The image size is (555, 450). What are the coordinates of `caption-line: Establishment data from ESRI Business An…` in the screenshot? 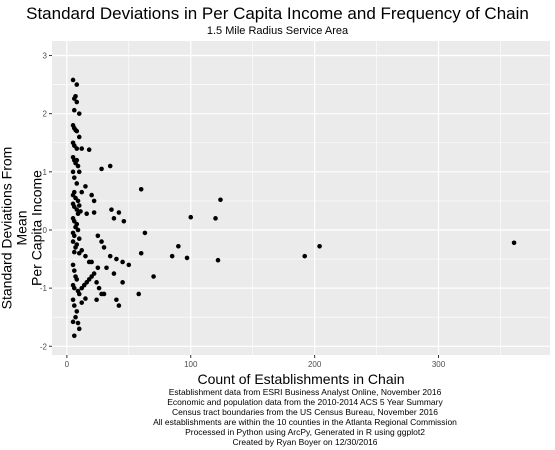 It's located at (305, 392).